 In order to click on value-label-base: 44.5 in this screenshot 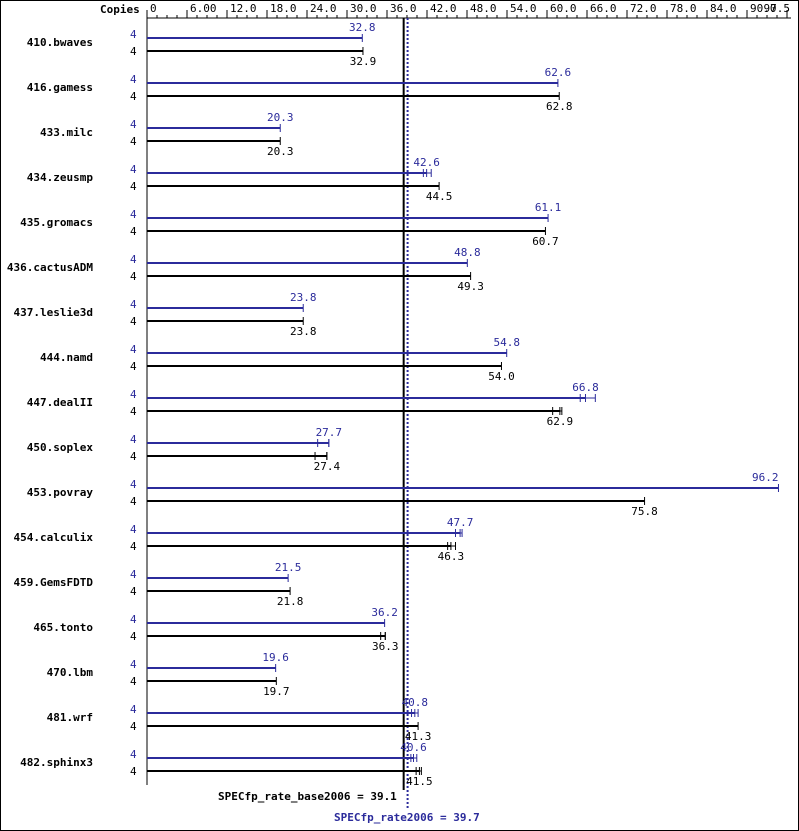, I will do `click(439, 196)`.